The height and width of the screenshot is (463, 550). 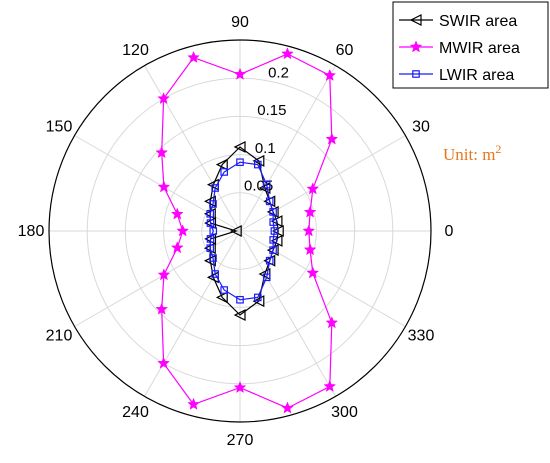 I want to click on series-line-lwir, so click(x=242, y=231).